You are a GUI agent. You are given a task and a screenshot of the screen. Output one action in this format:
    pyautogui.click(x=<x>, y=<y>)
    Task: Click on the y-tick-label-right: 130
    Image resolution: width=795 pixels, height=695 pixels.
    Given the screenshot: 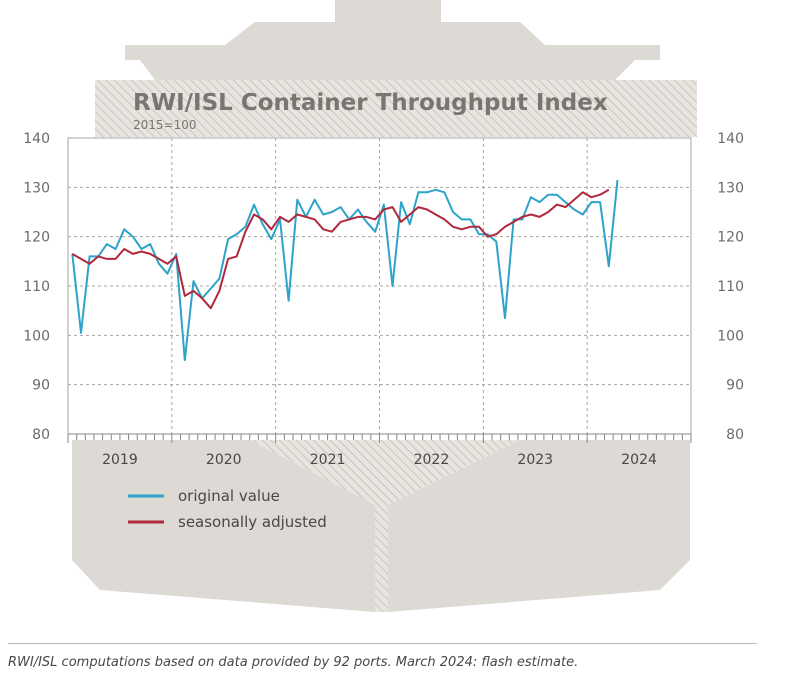 What is the action you would take?
    pyautogui.click(x=730, y=188)
    